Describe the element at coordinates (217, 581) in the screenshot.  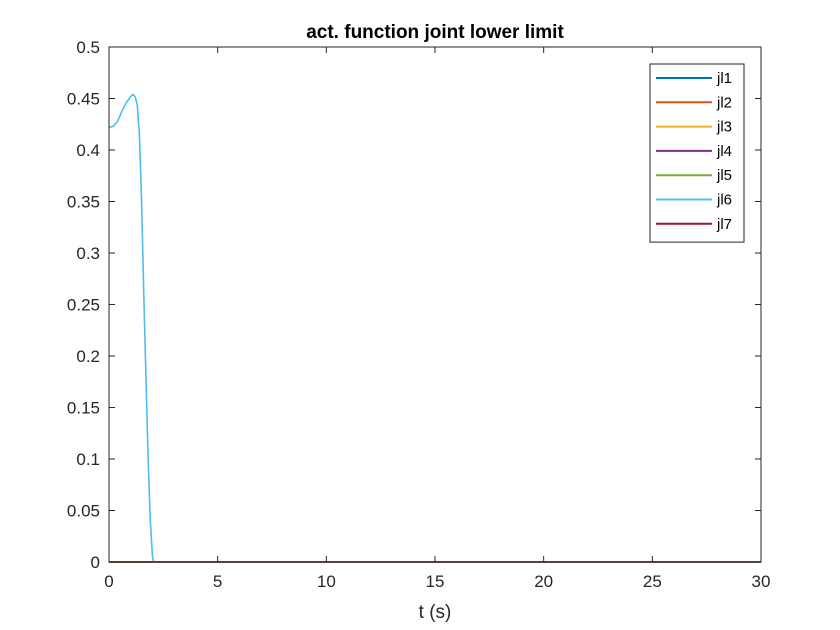
I see `x-tick-label: 5` at that location.